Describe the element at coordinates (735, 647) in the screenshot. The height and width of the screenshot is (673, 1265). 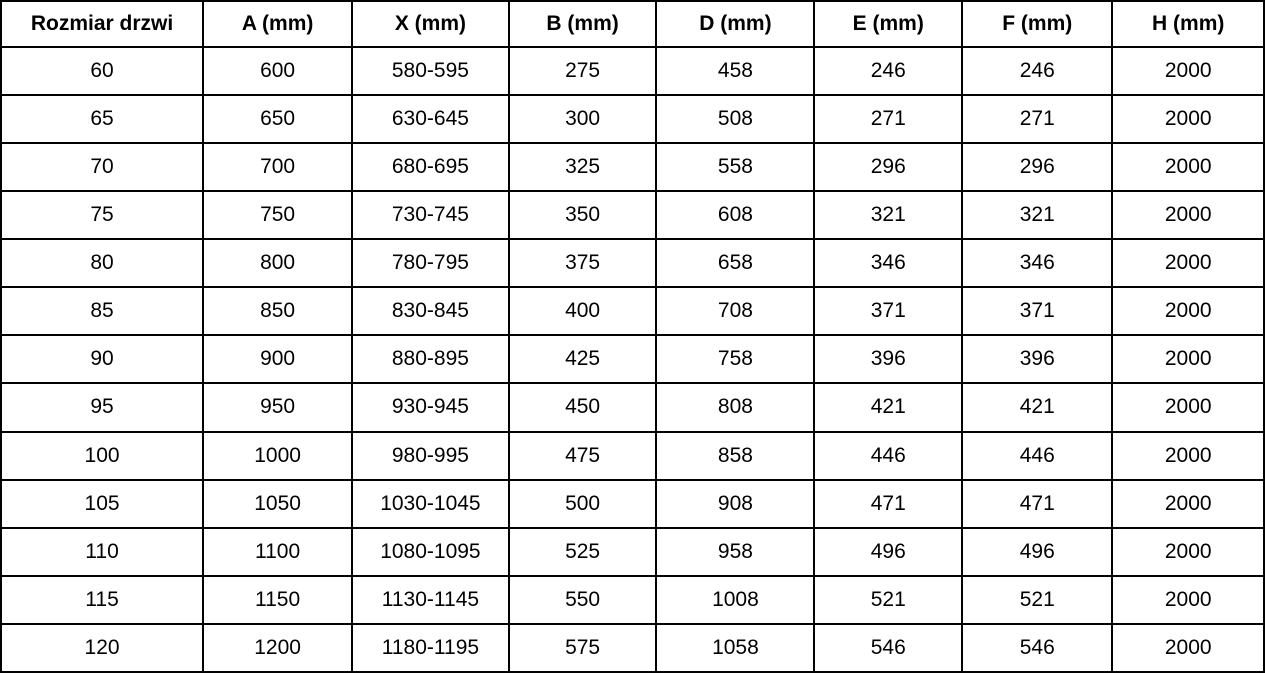
I see `table-cell: 1058` at that location.